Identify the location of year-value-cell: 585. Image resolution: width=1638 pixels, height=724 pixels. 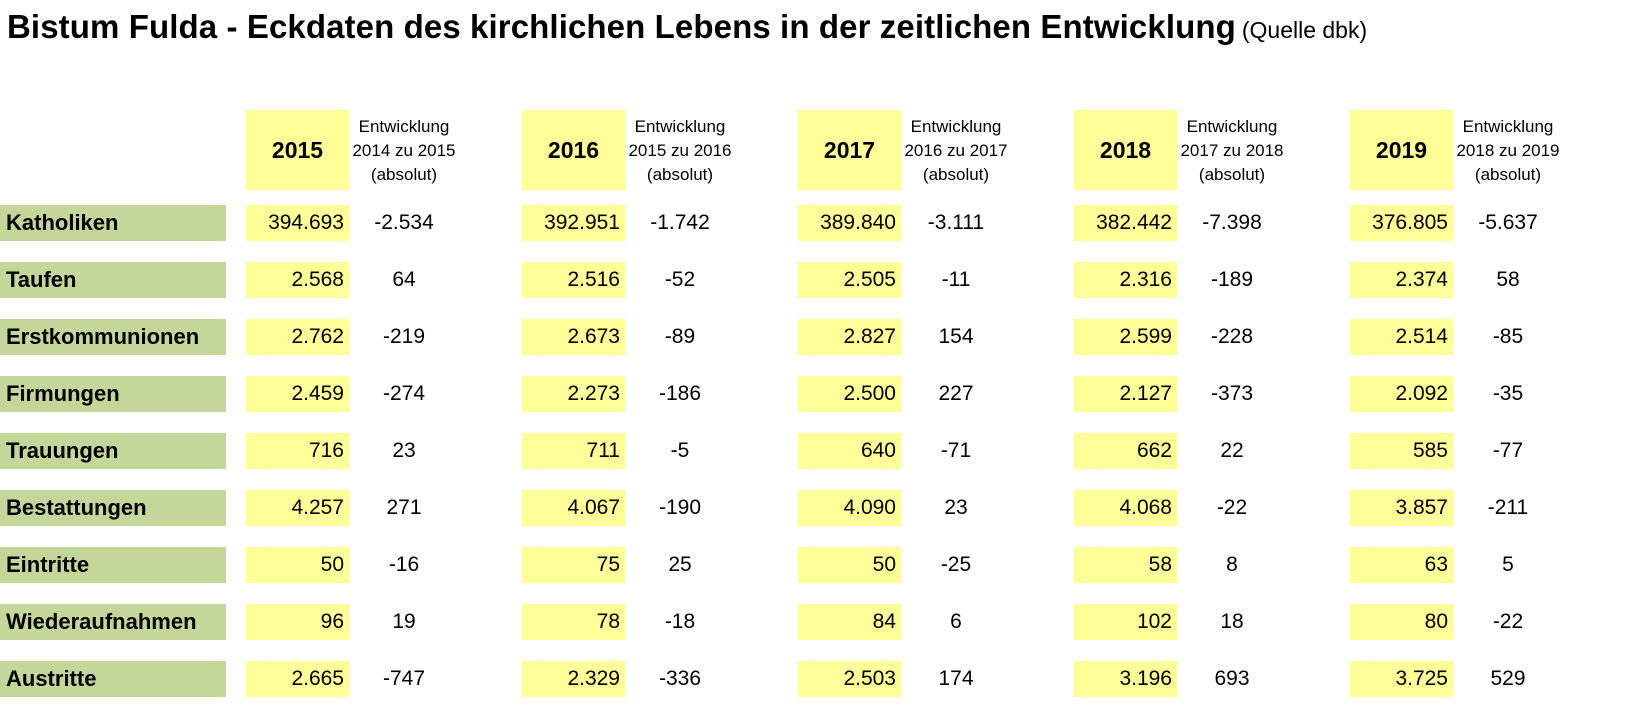
(1401, 451).